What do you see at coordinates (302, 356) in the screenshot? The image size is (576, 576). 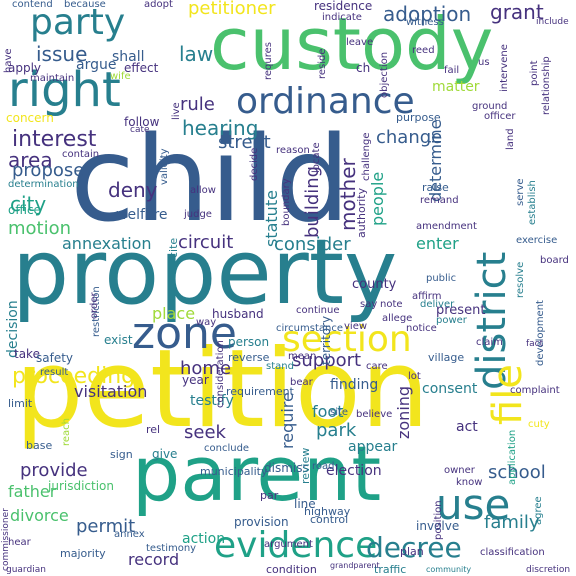 I see `word-mean: mean` at bounding box center [302, 356].